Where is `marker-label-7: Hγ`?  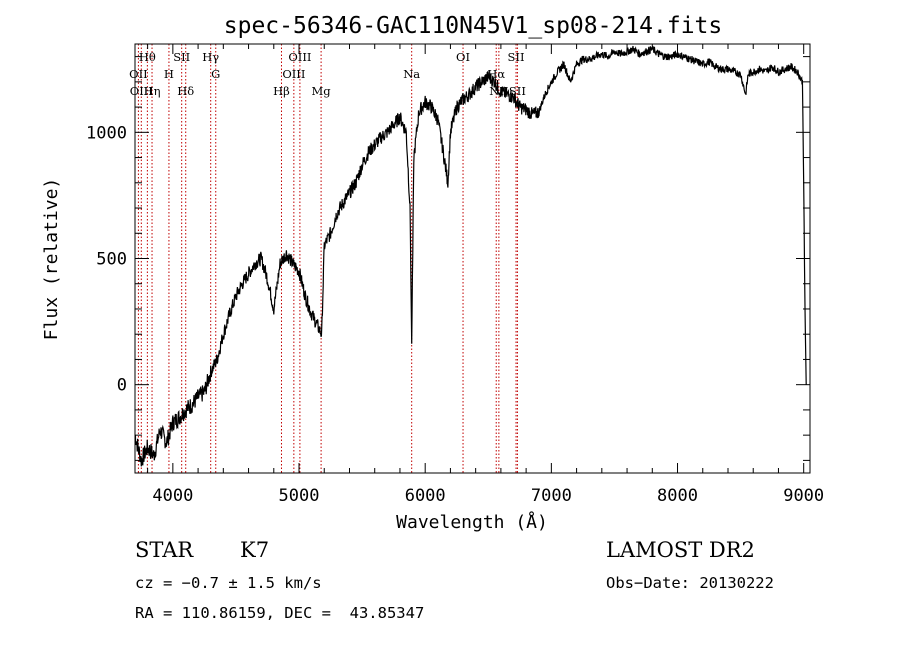 marker-label-7: Hγ is located at coordinates (210, 57).